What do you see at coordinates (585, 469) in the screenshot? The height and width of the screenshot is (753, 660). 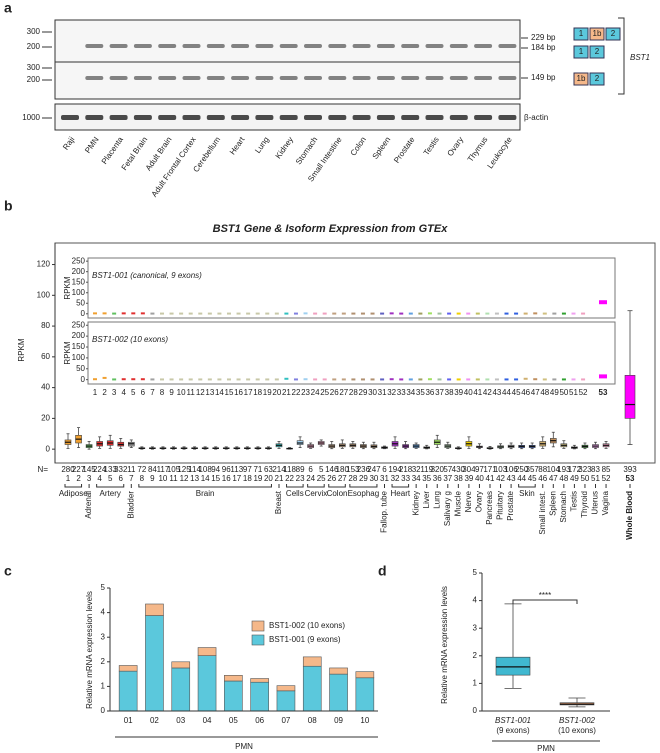 I see `n-count: 323` at bounding box center [585, 469].